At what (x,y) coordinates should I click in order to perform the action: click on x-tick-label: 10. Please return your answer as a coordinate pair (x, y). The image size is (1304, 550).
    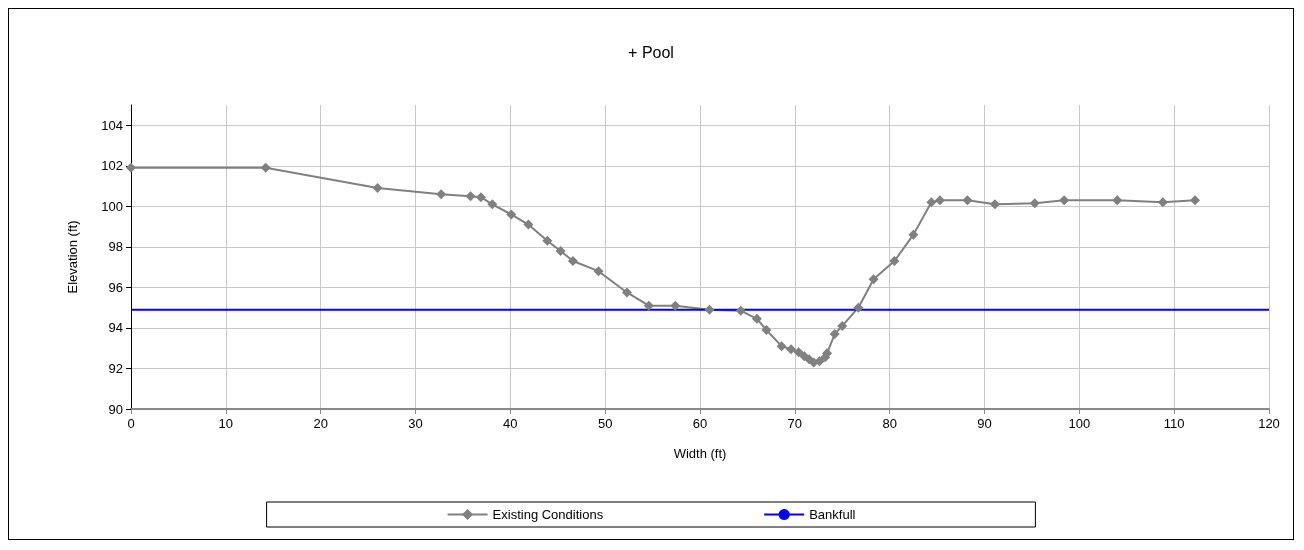
    Looking at the image, I should click on (226, 423).